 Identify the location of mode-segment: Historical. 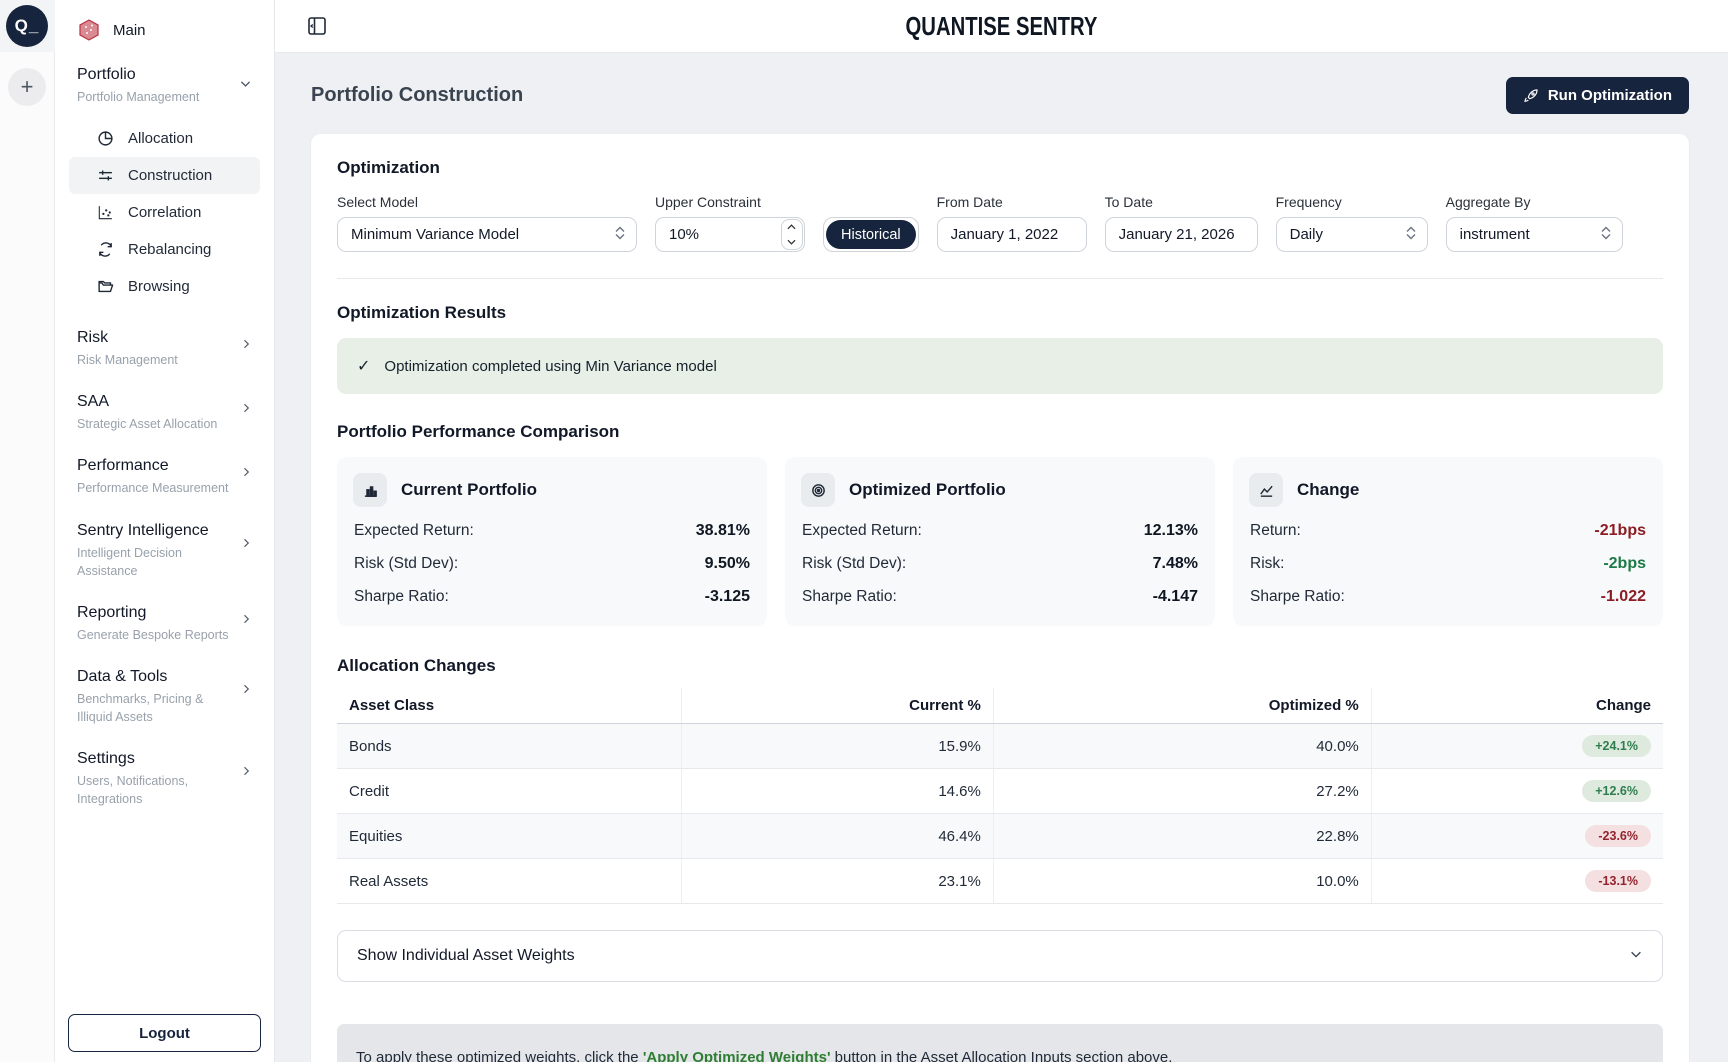
(871, 234).